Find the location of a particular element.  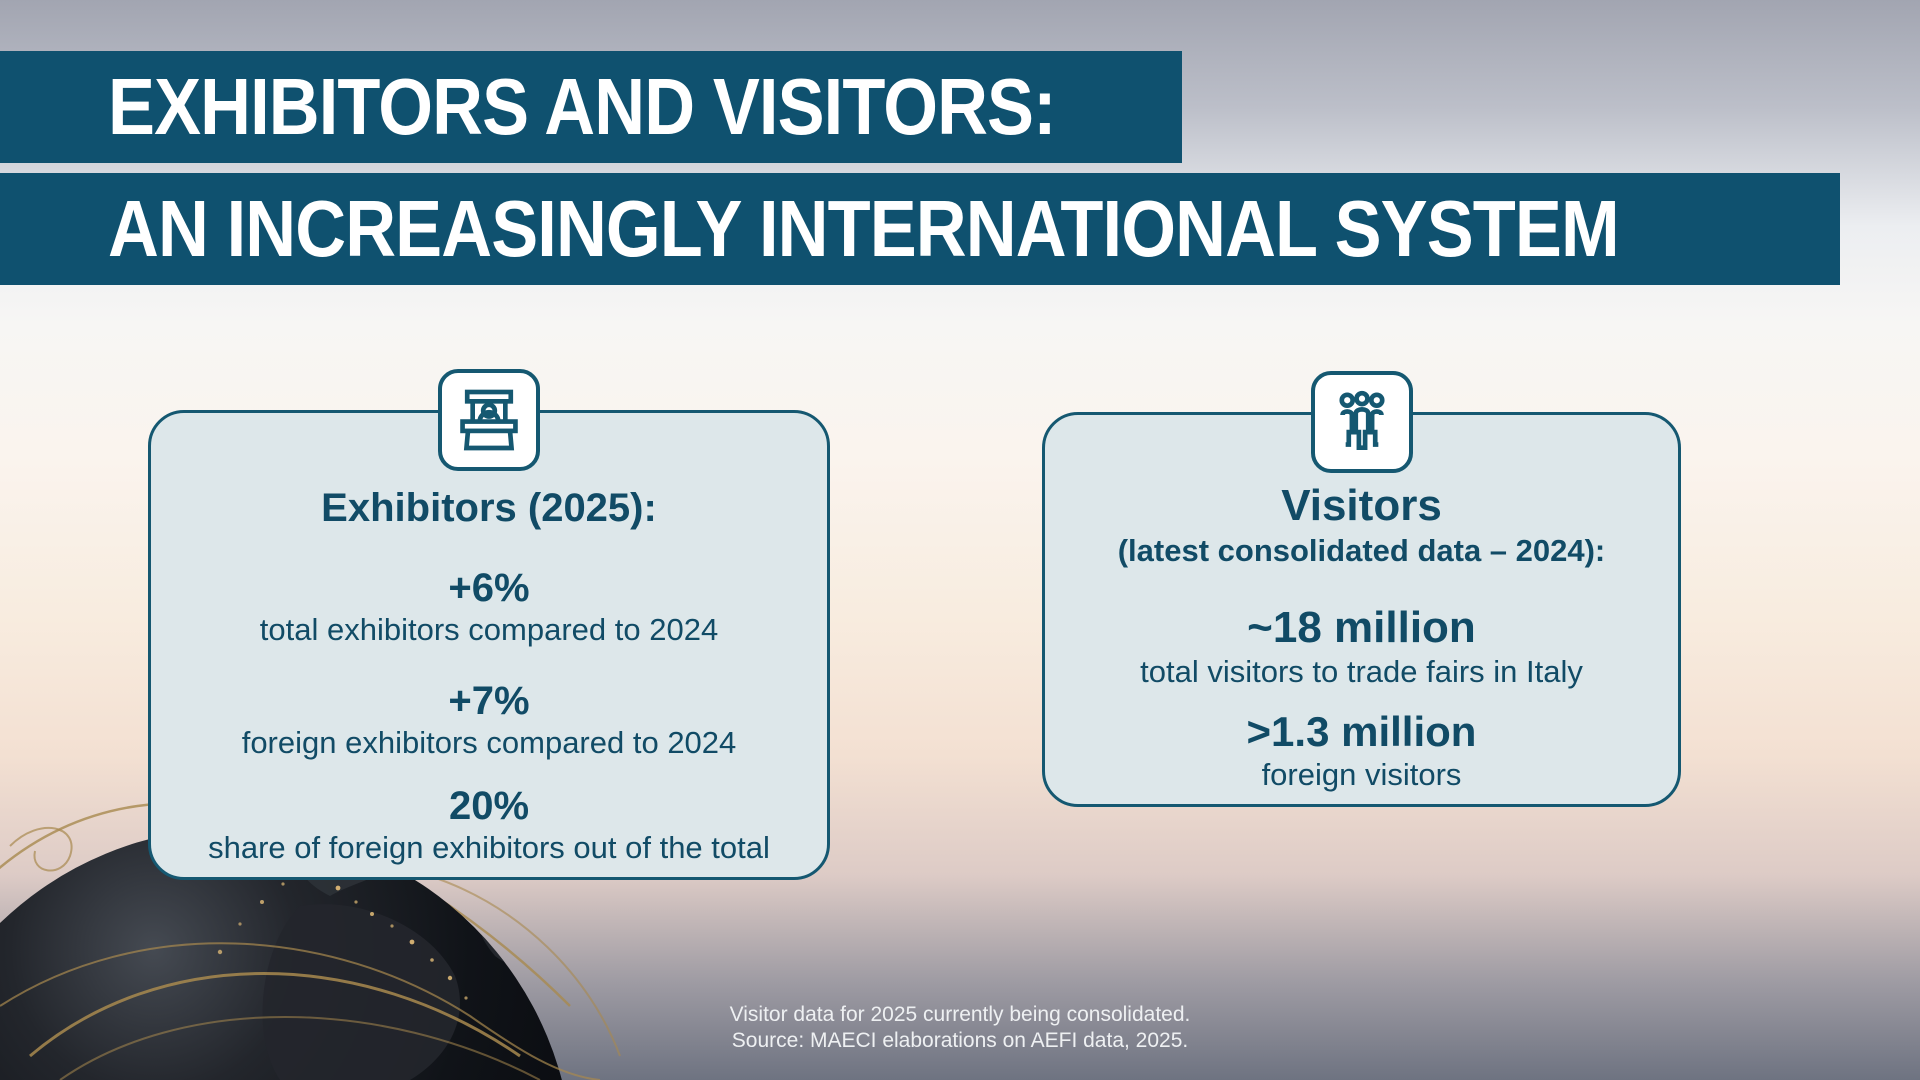

stat-value: ~18 million is located at coordinates (1361, 627).